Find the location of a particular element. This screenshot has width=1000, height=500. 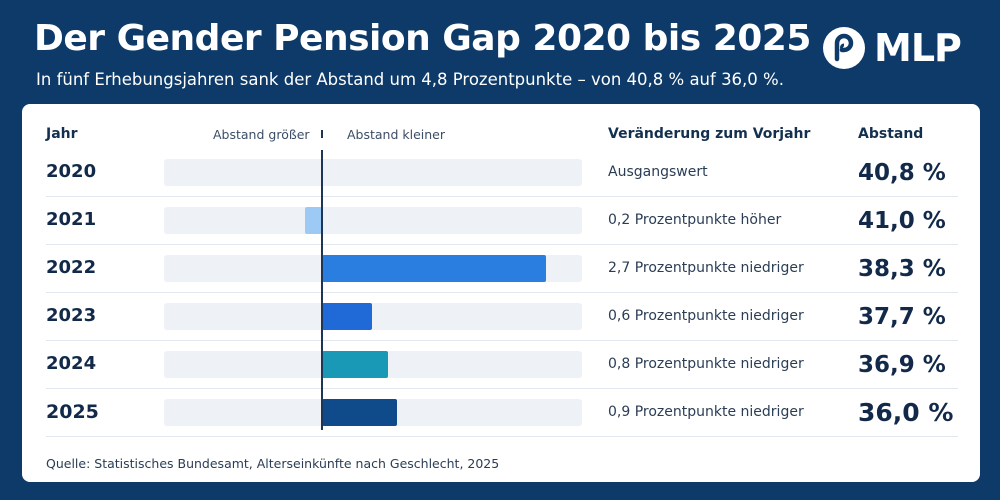

gap-value: 36,9 % is located at coordinates (902, 365).